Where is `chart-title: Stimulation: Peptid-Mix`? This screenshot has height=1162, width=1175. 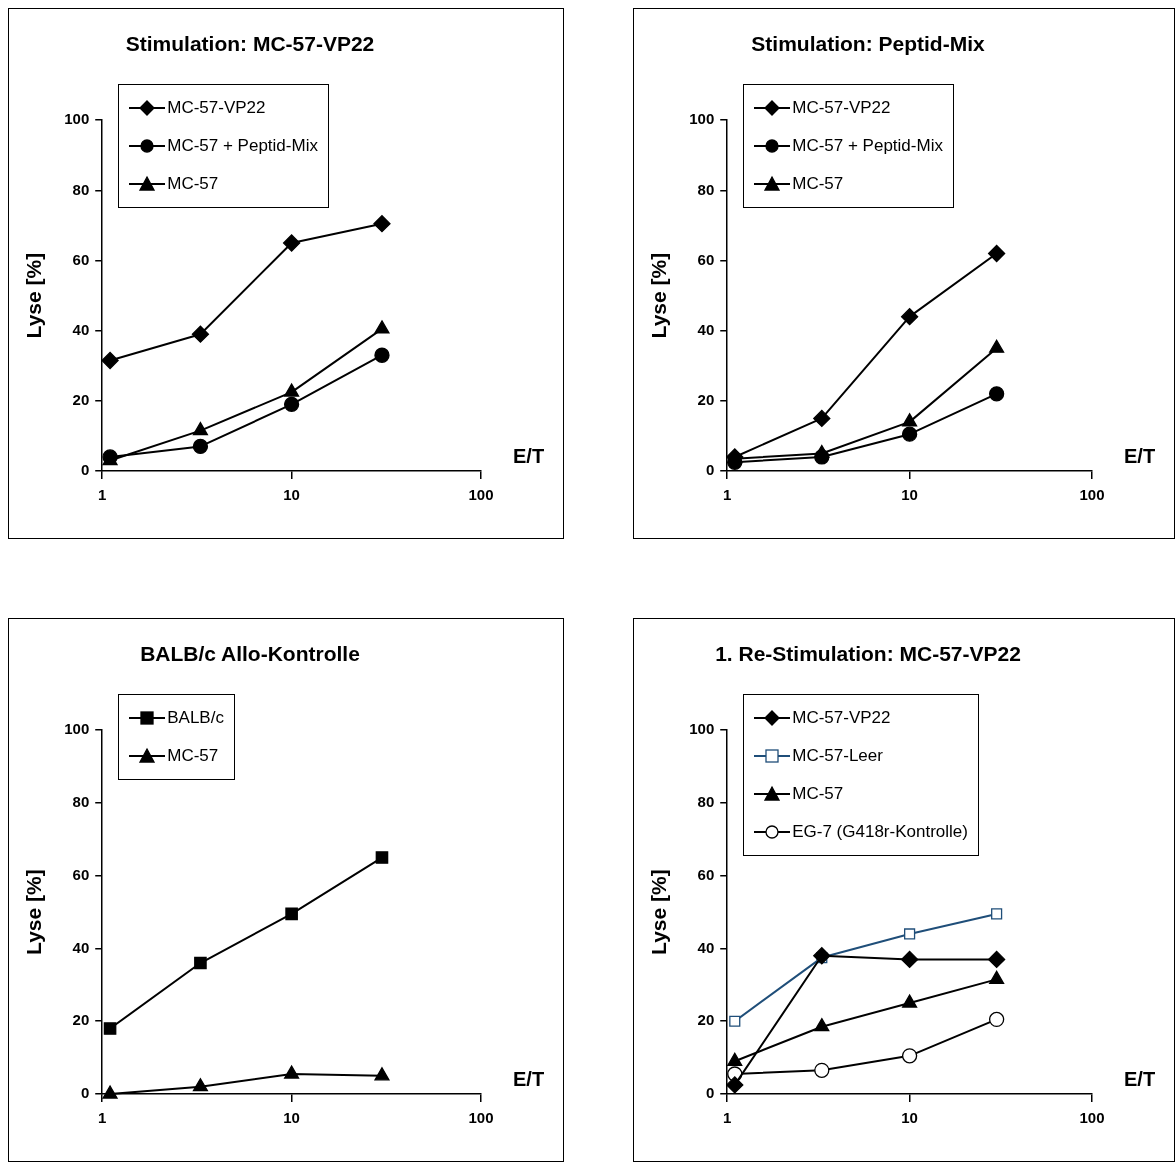
chart-title: Stimulation: Peptid-Mix is located at coordinates (868, 44).